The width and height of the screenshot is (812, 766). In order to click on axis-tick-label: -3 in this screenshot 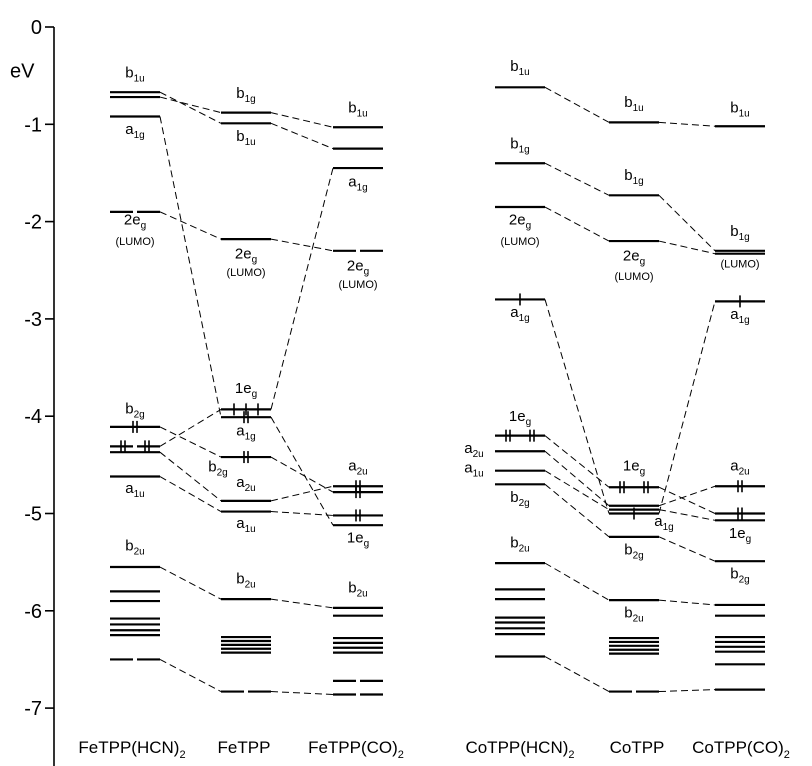, I will do `click(33, 320)`.